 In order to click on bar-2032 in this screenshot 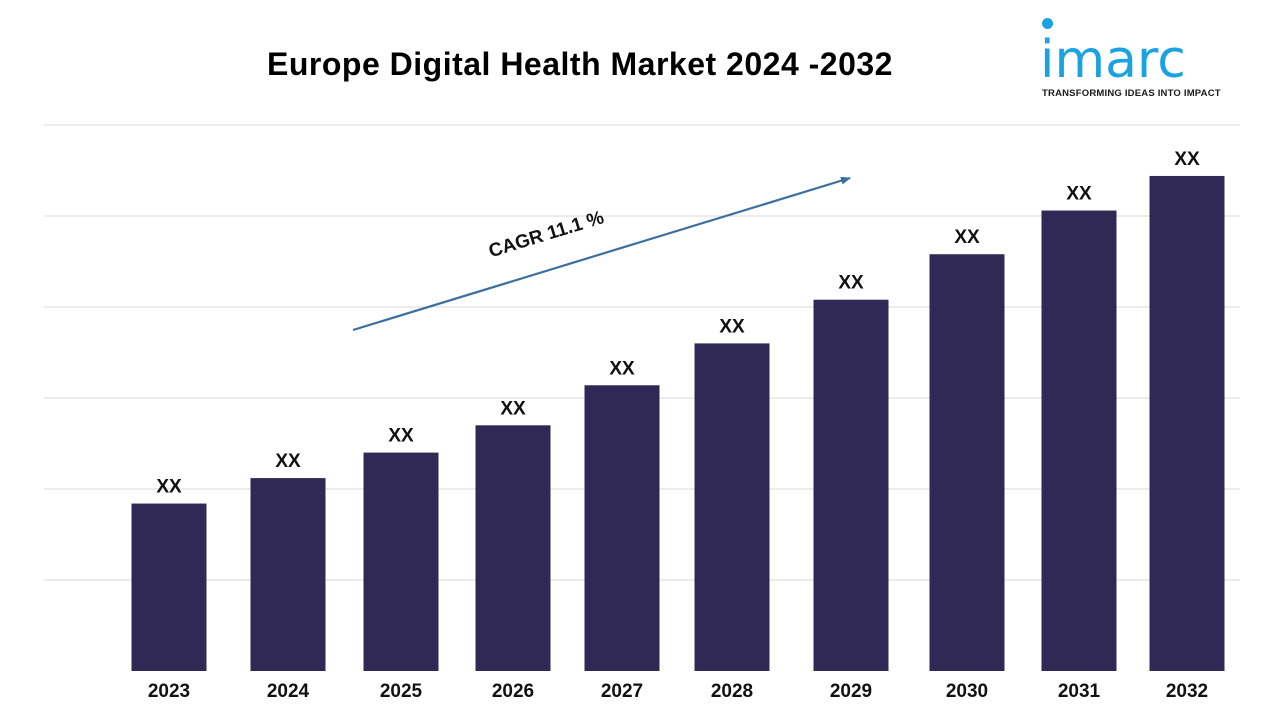, I will do `click(1187, 423)`.